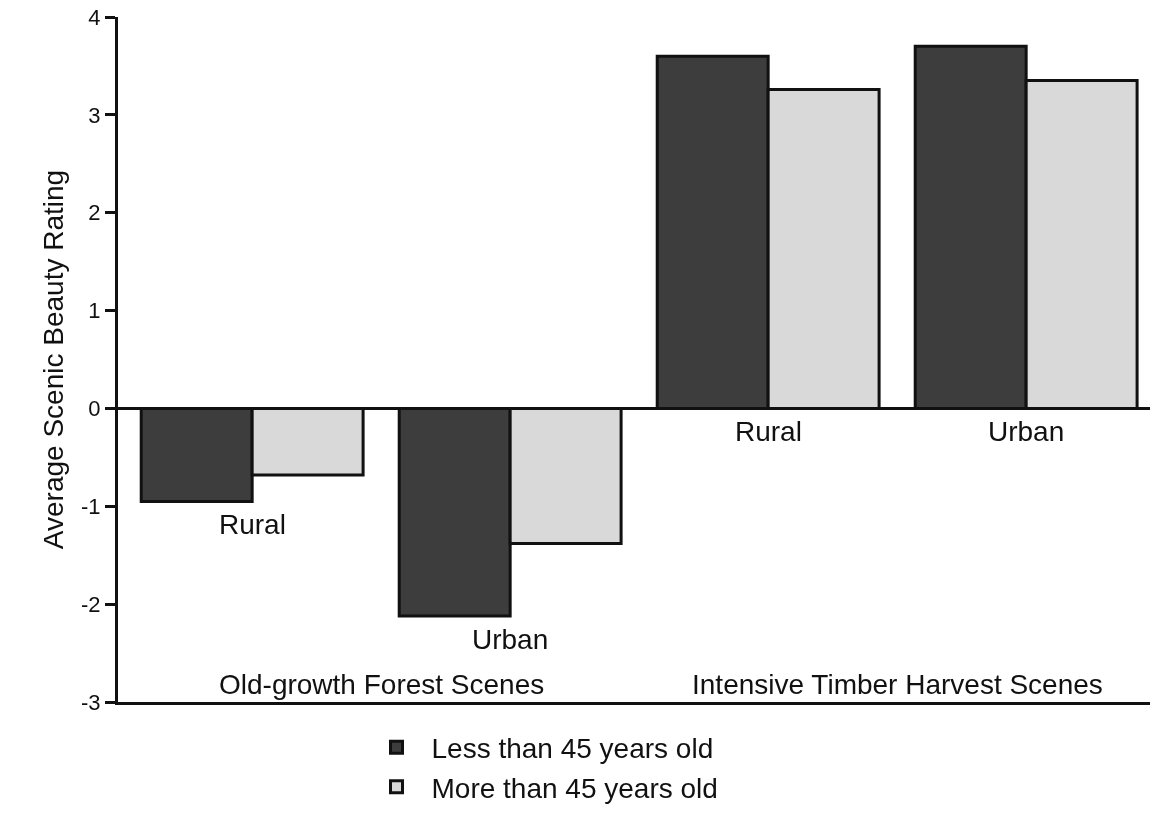 Image resolution: width=1157 pixels, height=819 pixels. What do you see at coordinates (94, 213) in the screenshot?
I see `y-tick-label: 2` at bounding box center [94, 213].